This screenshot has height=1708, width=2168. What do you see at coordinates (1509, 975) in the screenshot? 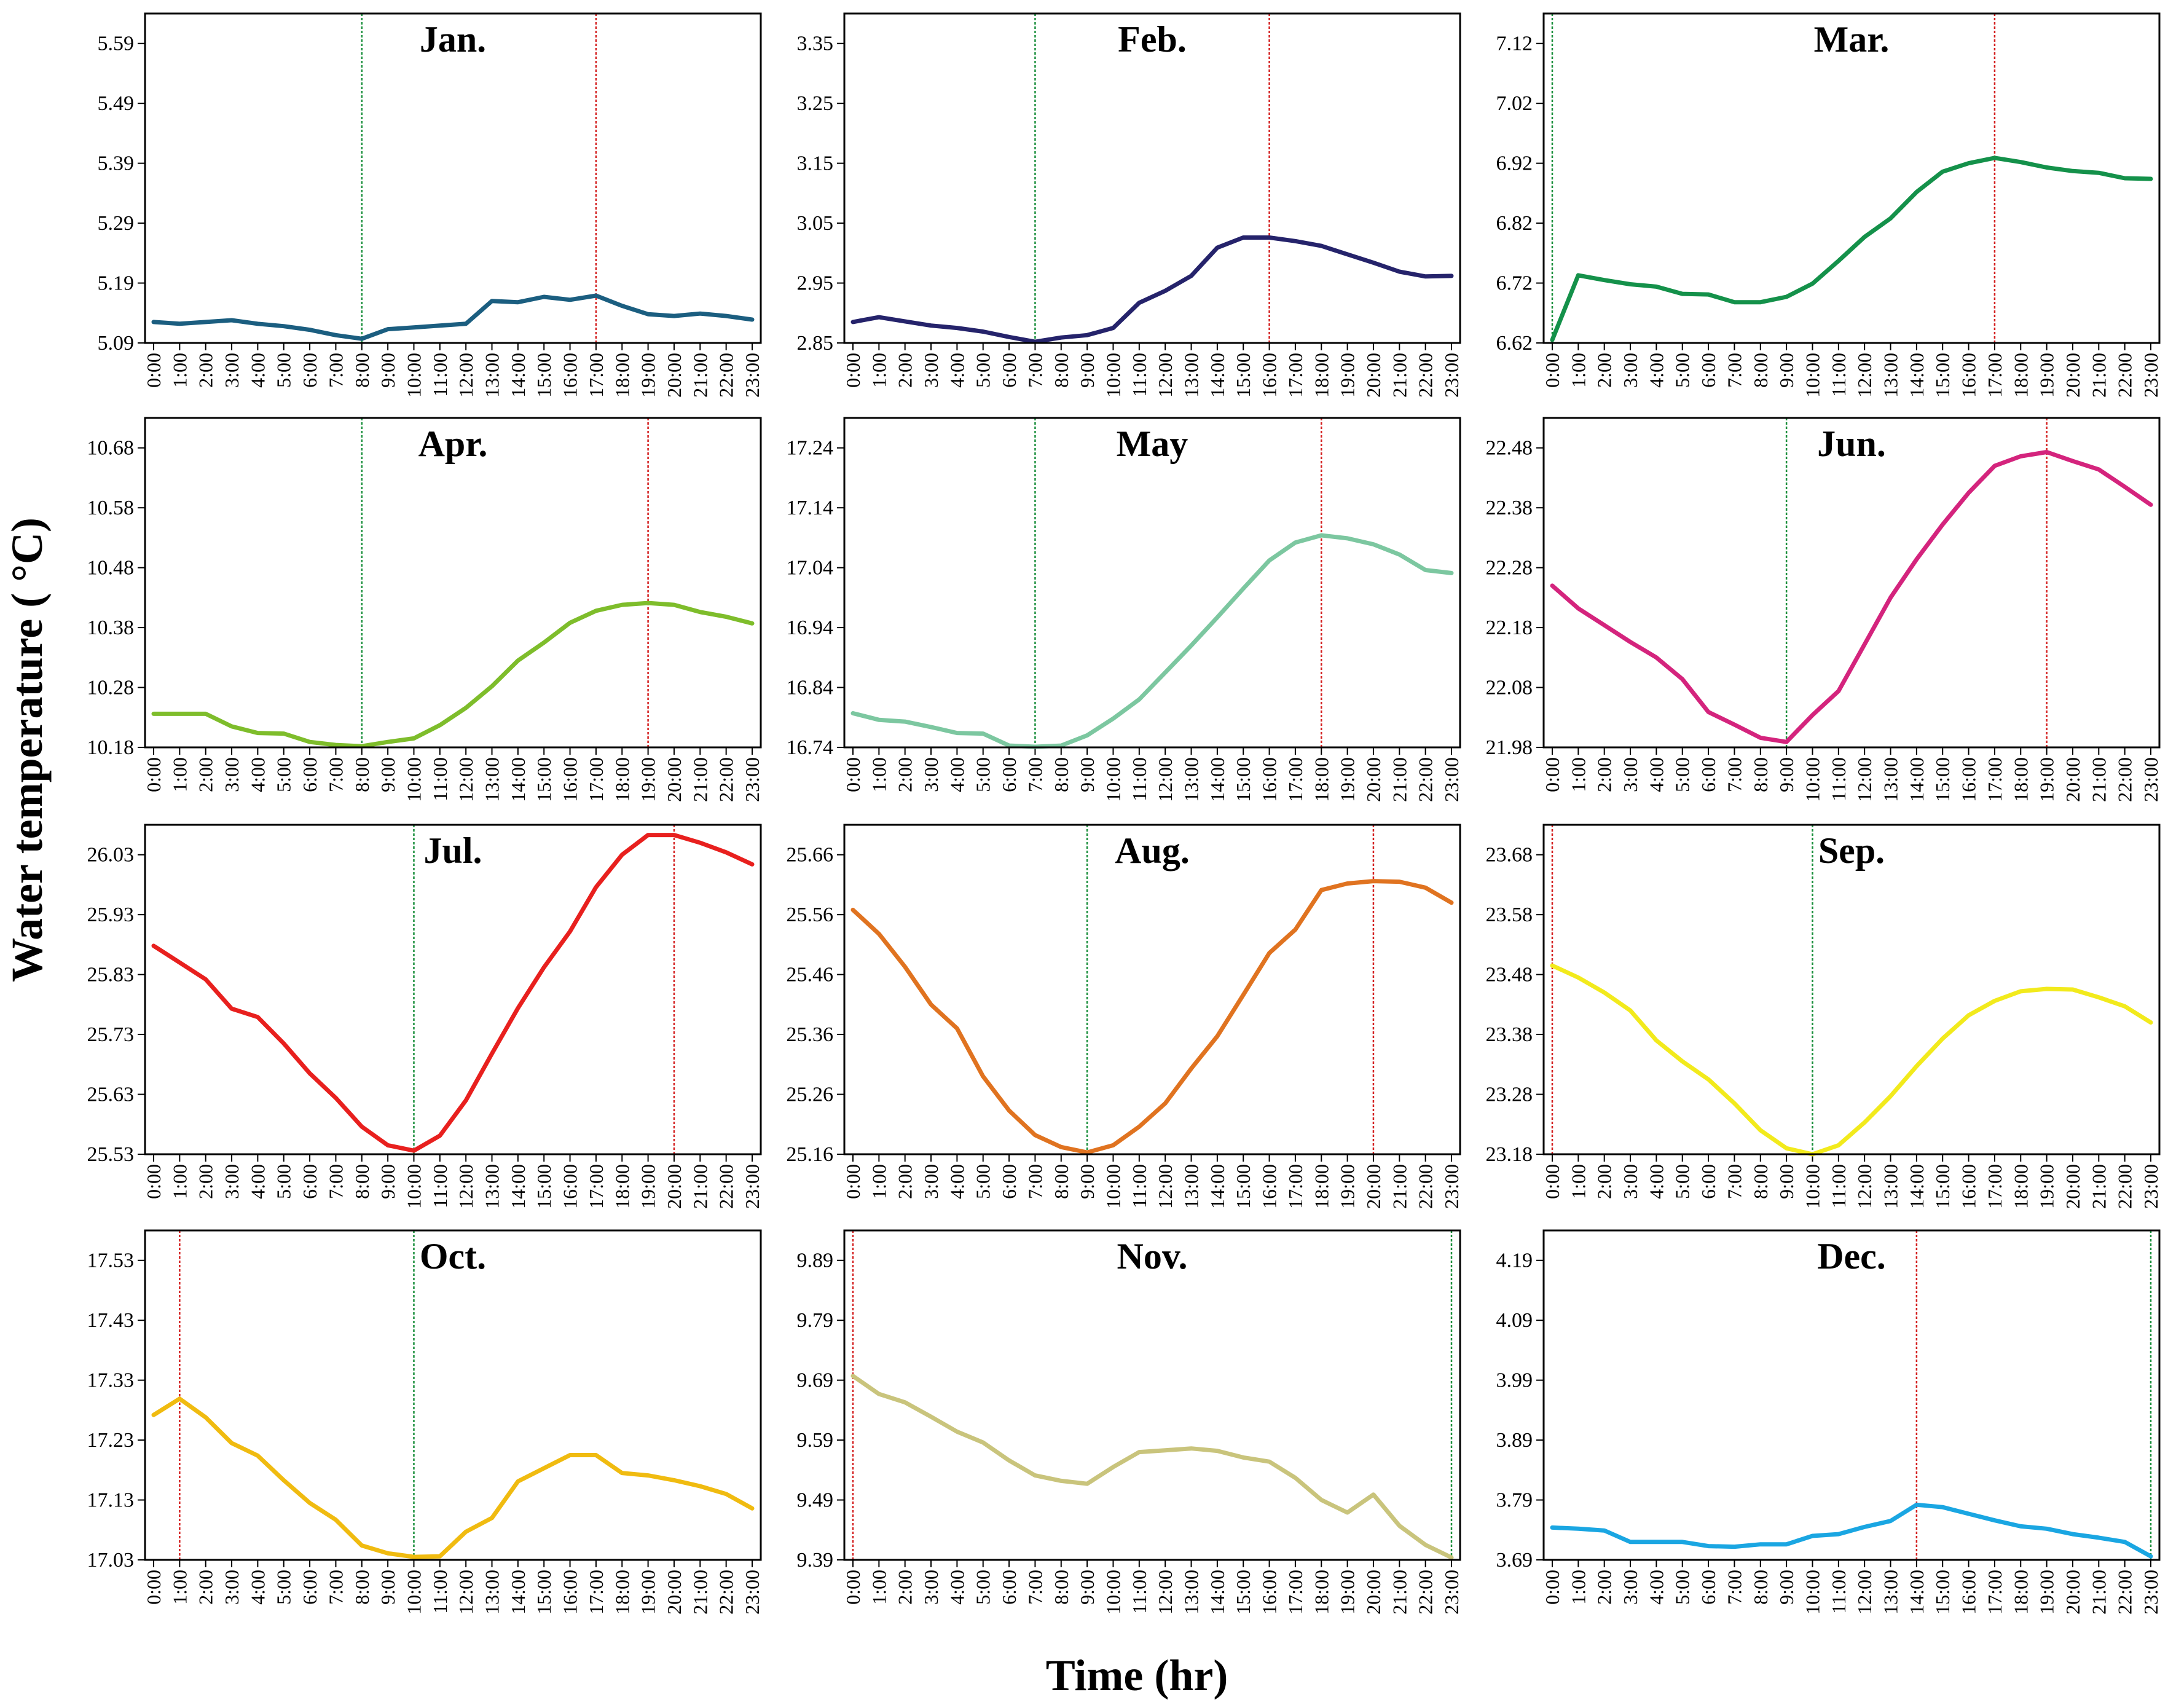
I see `y-tick-label: 23.48` at bounding box center [1509, 975].